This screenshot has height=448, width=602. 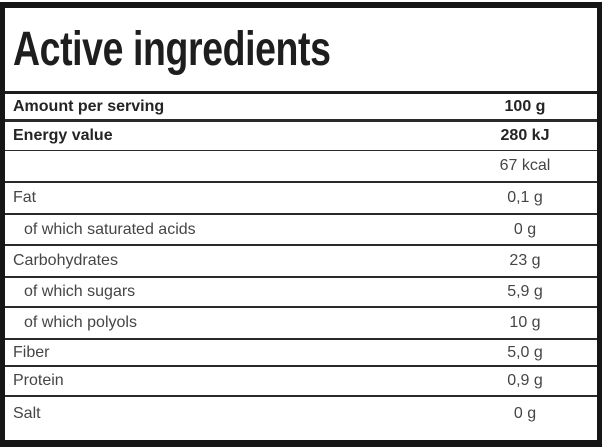 I want to click on row-label: of which sugars, so click(x=80, y=291).